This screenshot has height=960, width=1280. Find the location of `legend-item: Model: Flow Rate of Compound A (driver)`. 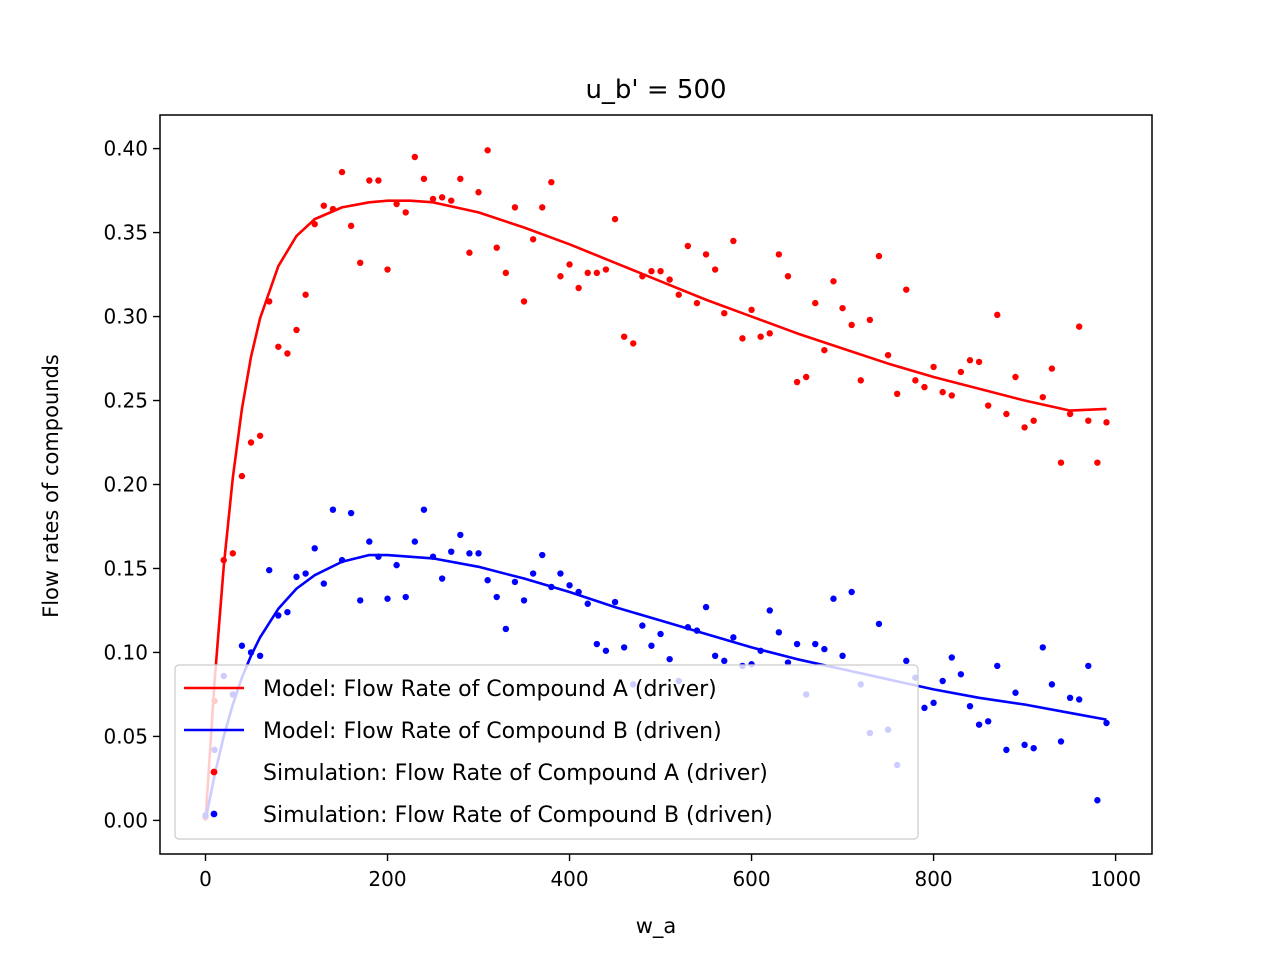

legend-item: Model: Flow Rate of Compound A (driver) is located at coordinates (450, 689).